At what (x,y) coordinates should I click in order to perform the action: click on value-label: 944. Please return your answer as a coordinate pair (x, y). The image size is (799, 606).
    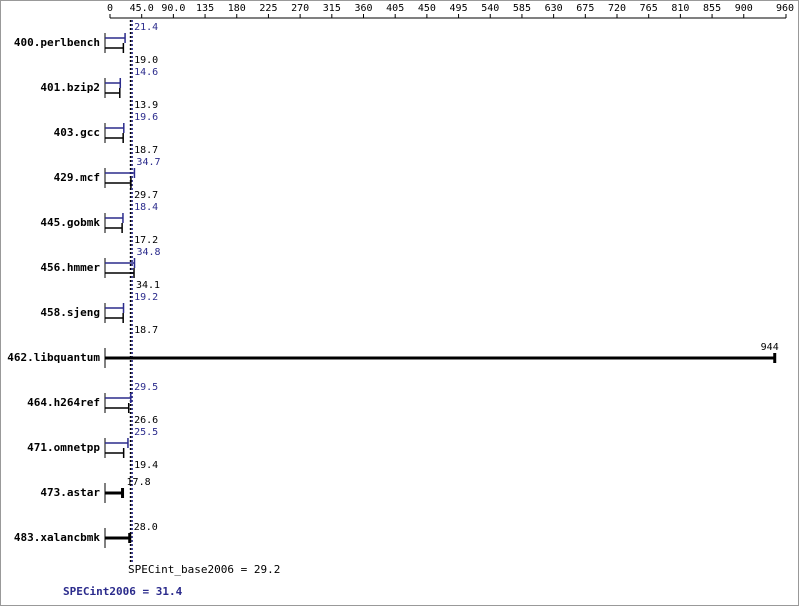
    Looking at the image, I should click on (770, 347).